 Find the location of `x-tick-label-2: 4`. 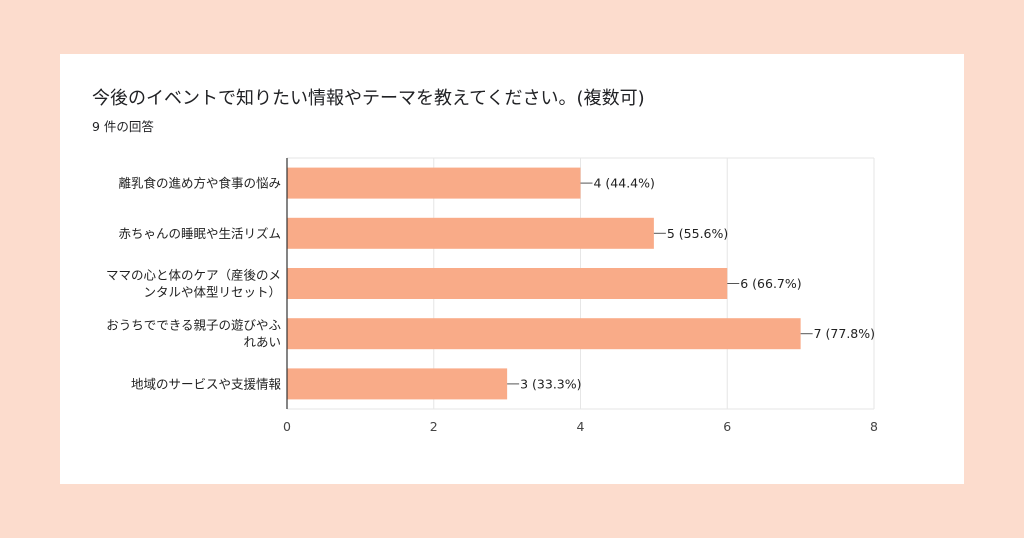

x-tick-label-2: 4 is located at coordinates (581, 426).